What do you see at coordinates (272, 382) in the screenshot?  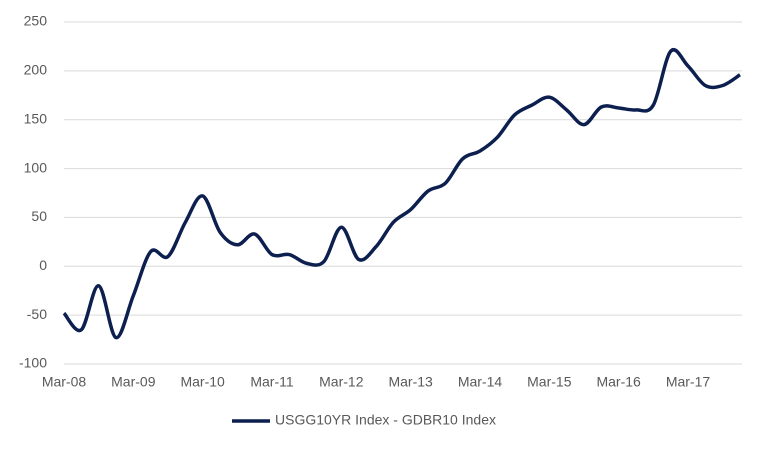 I see `x-tick-label: Mar-11` at bounding box center [272, 382].